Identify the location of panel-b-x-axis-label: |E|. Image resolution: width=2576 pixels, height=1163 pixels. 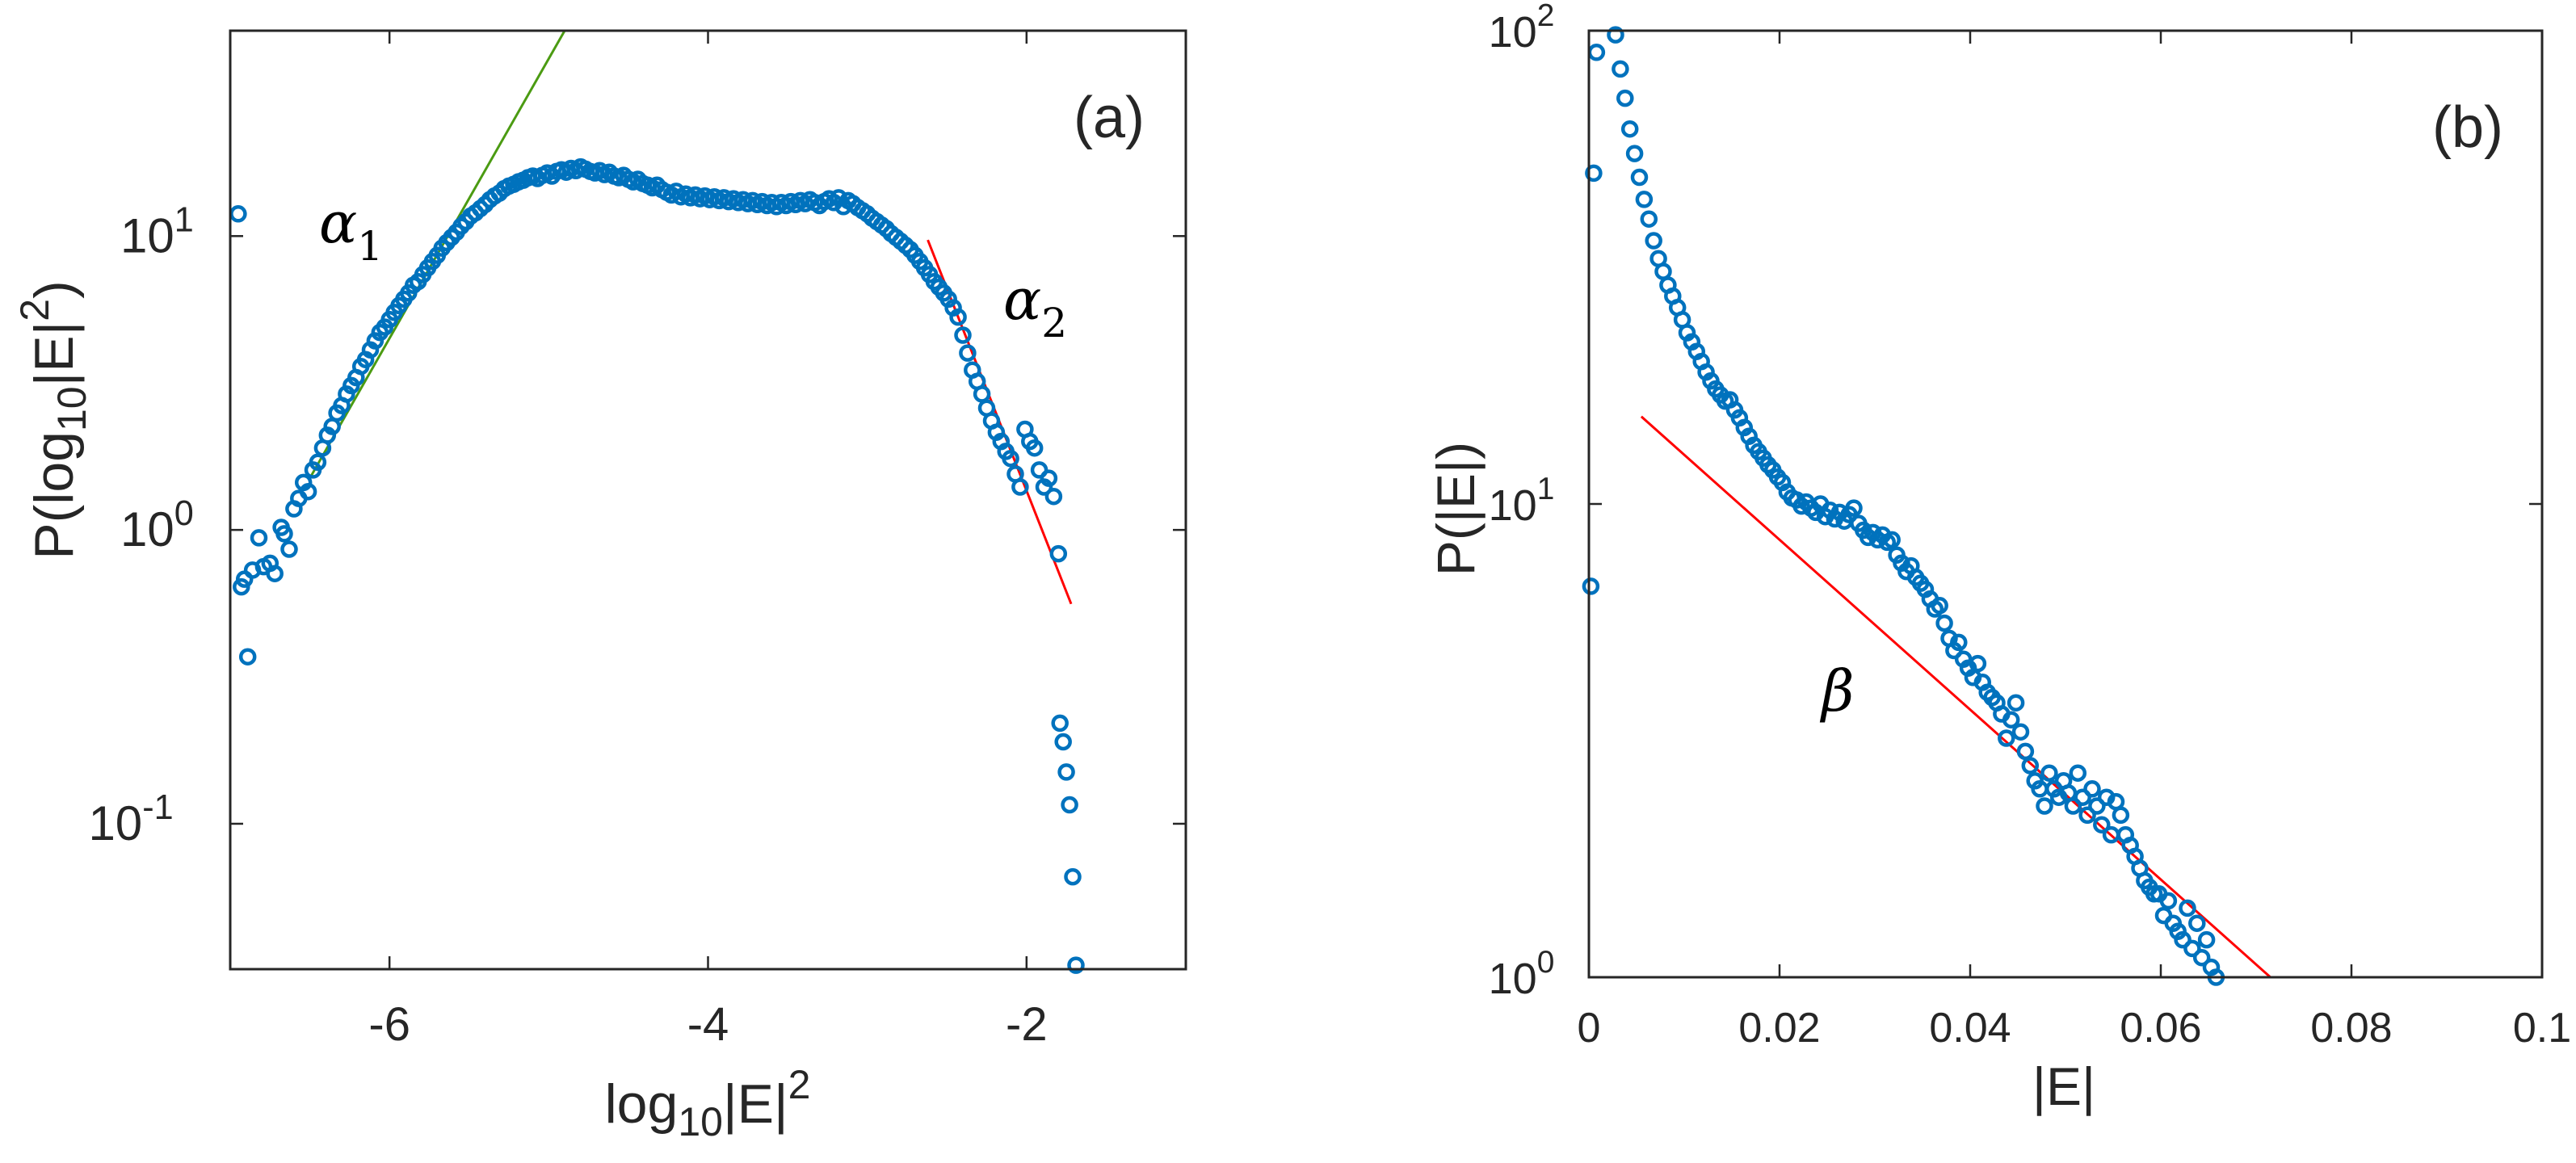
(2063, 1086).